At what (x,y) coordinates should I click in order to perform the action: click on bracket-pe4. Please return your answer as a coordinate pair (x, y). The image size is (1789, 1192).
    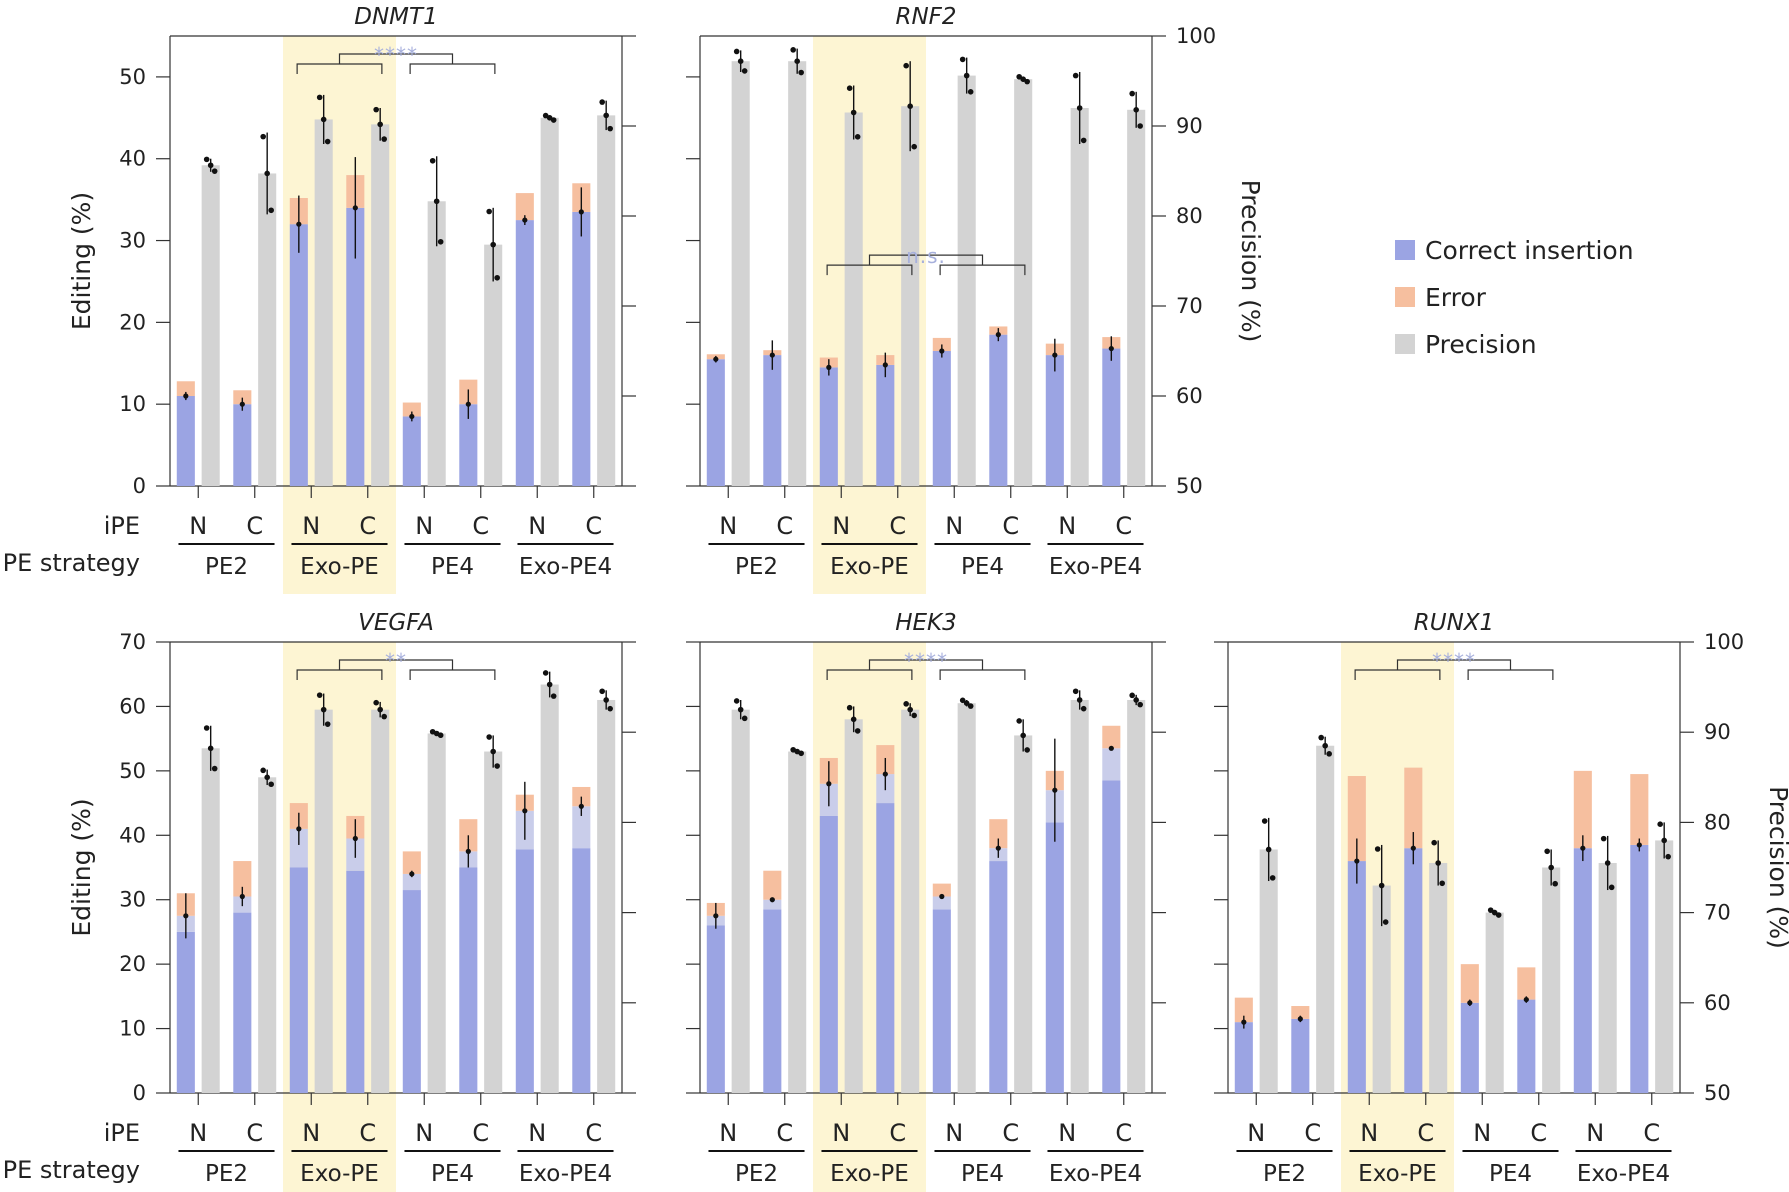
    Looking at the image, I should click on (1510, 674).